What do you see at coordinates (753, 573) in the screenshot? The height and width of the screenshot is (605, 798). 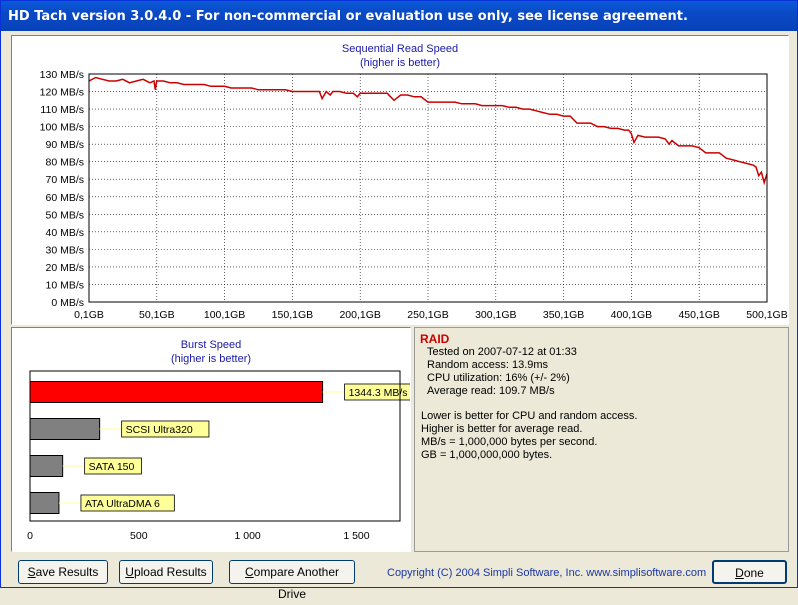 I see `done-label: one` at bounding box center [753, 573].